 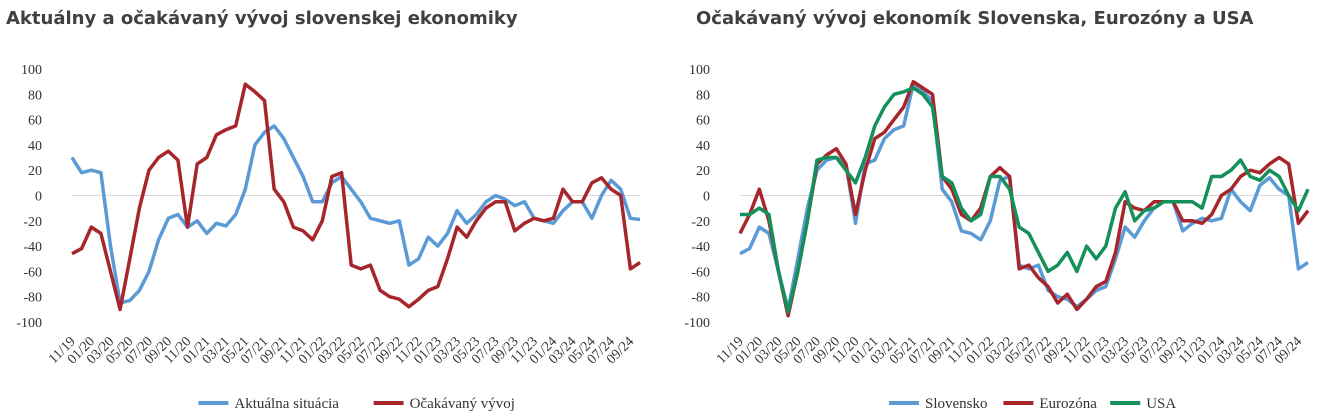 I want to click on legend-label: USA, so click(x=1161, y=404).